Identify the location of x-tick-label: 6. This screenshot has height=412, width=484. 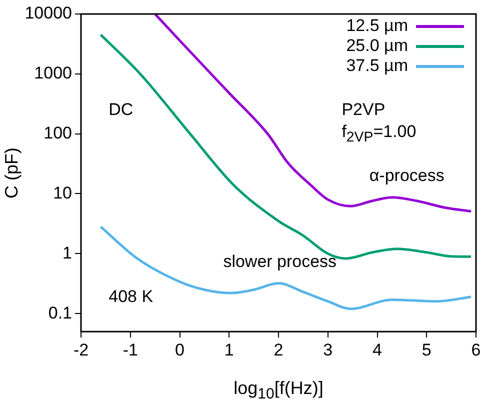
(476, 350).